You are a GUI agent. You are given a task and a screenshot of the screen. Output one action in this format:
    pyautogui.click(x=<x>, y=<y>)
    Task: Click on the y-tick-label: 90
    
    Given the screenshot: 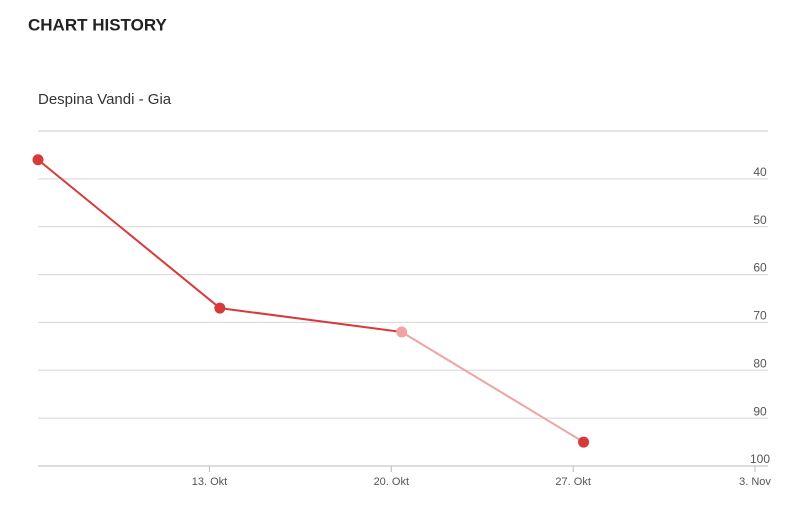 What is the action you would take?
    pyautogui.click(x=760, y=411)
    